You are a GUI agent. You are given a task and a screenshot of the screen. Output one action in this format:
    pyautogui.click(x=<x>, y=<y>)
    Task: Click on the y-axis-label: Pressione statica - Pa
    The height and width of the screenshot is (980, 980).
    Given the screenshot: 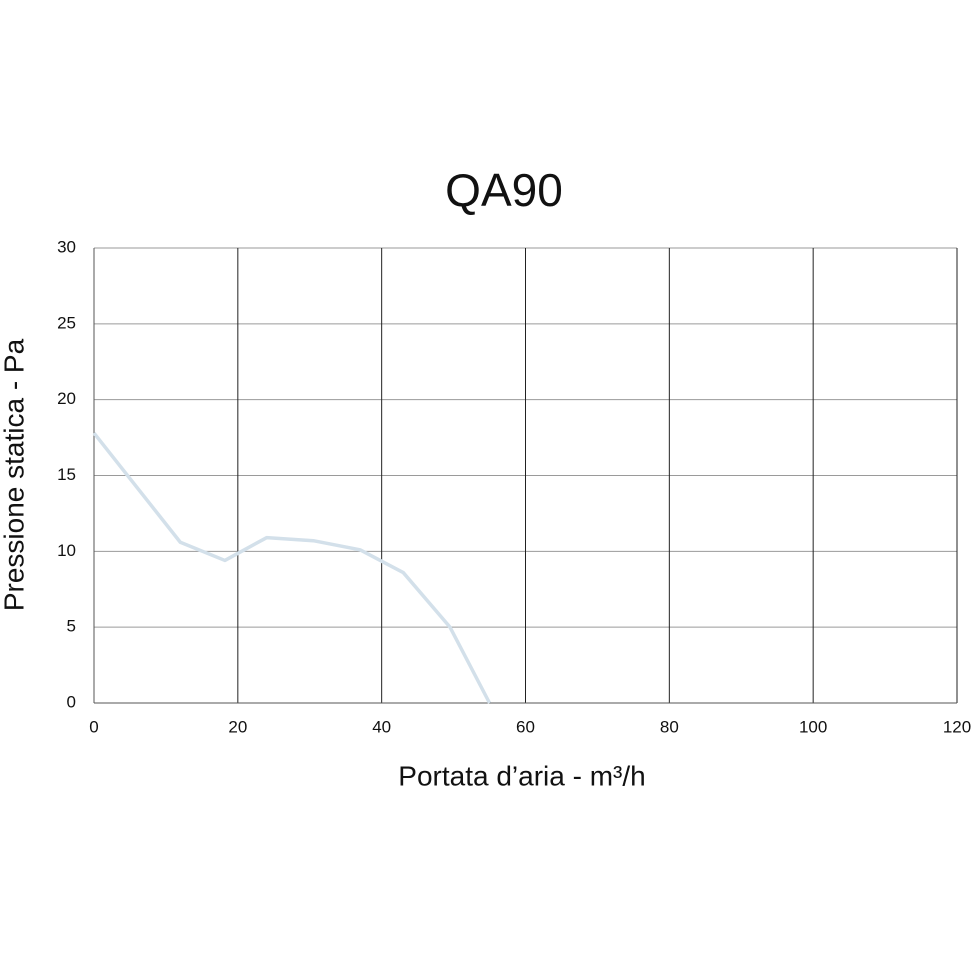 What is the action you would take?
    pyautogui.click(x=14, y=474)
    